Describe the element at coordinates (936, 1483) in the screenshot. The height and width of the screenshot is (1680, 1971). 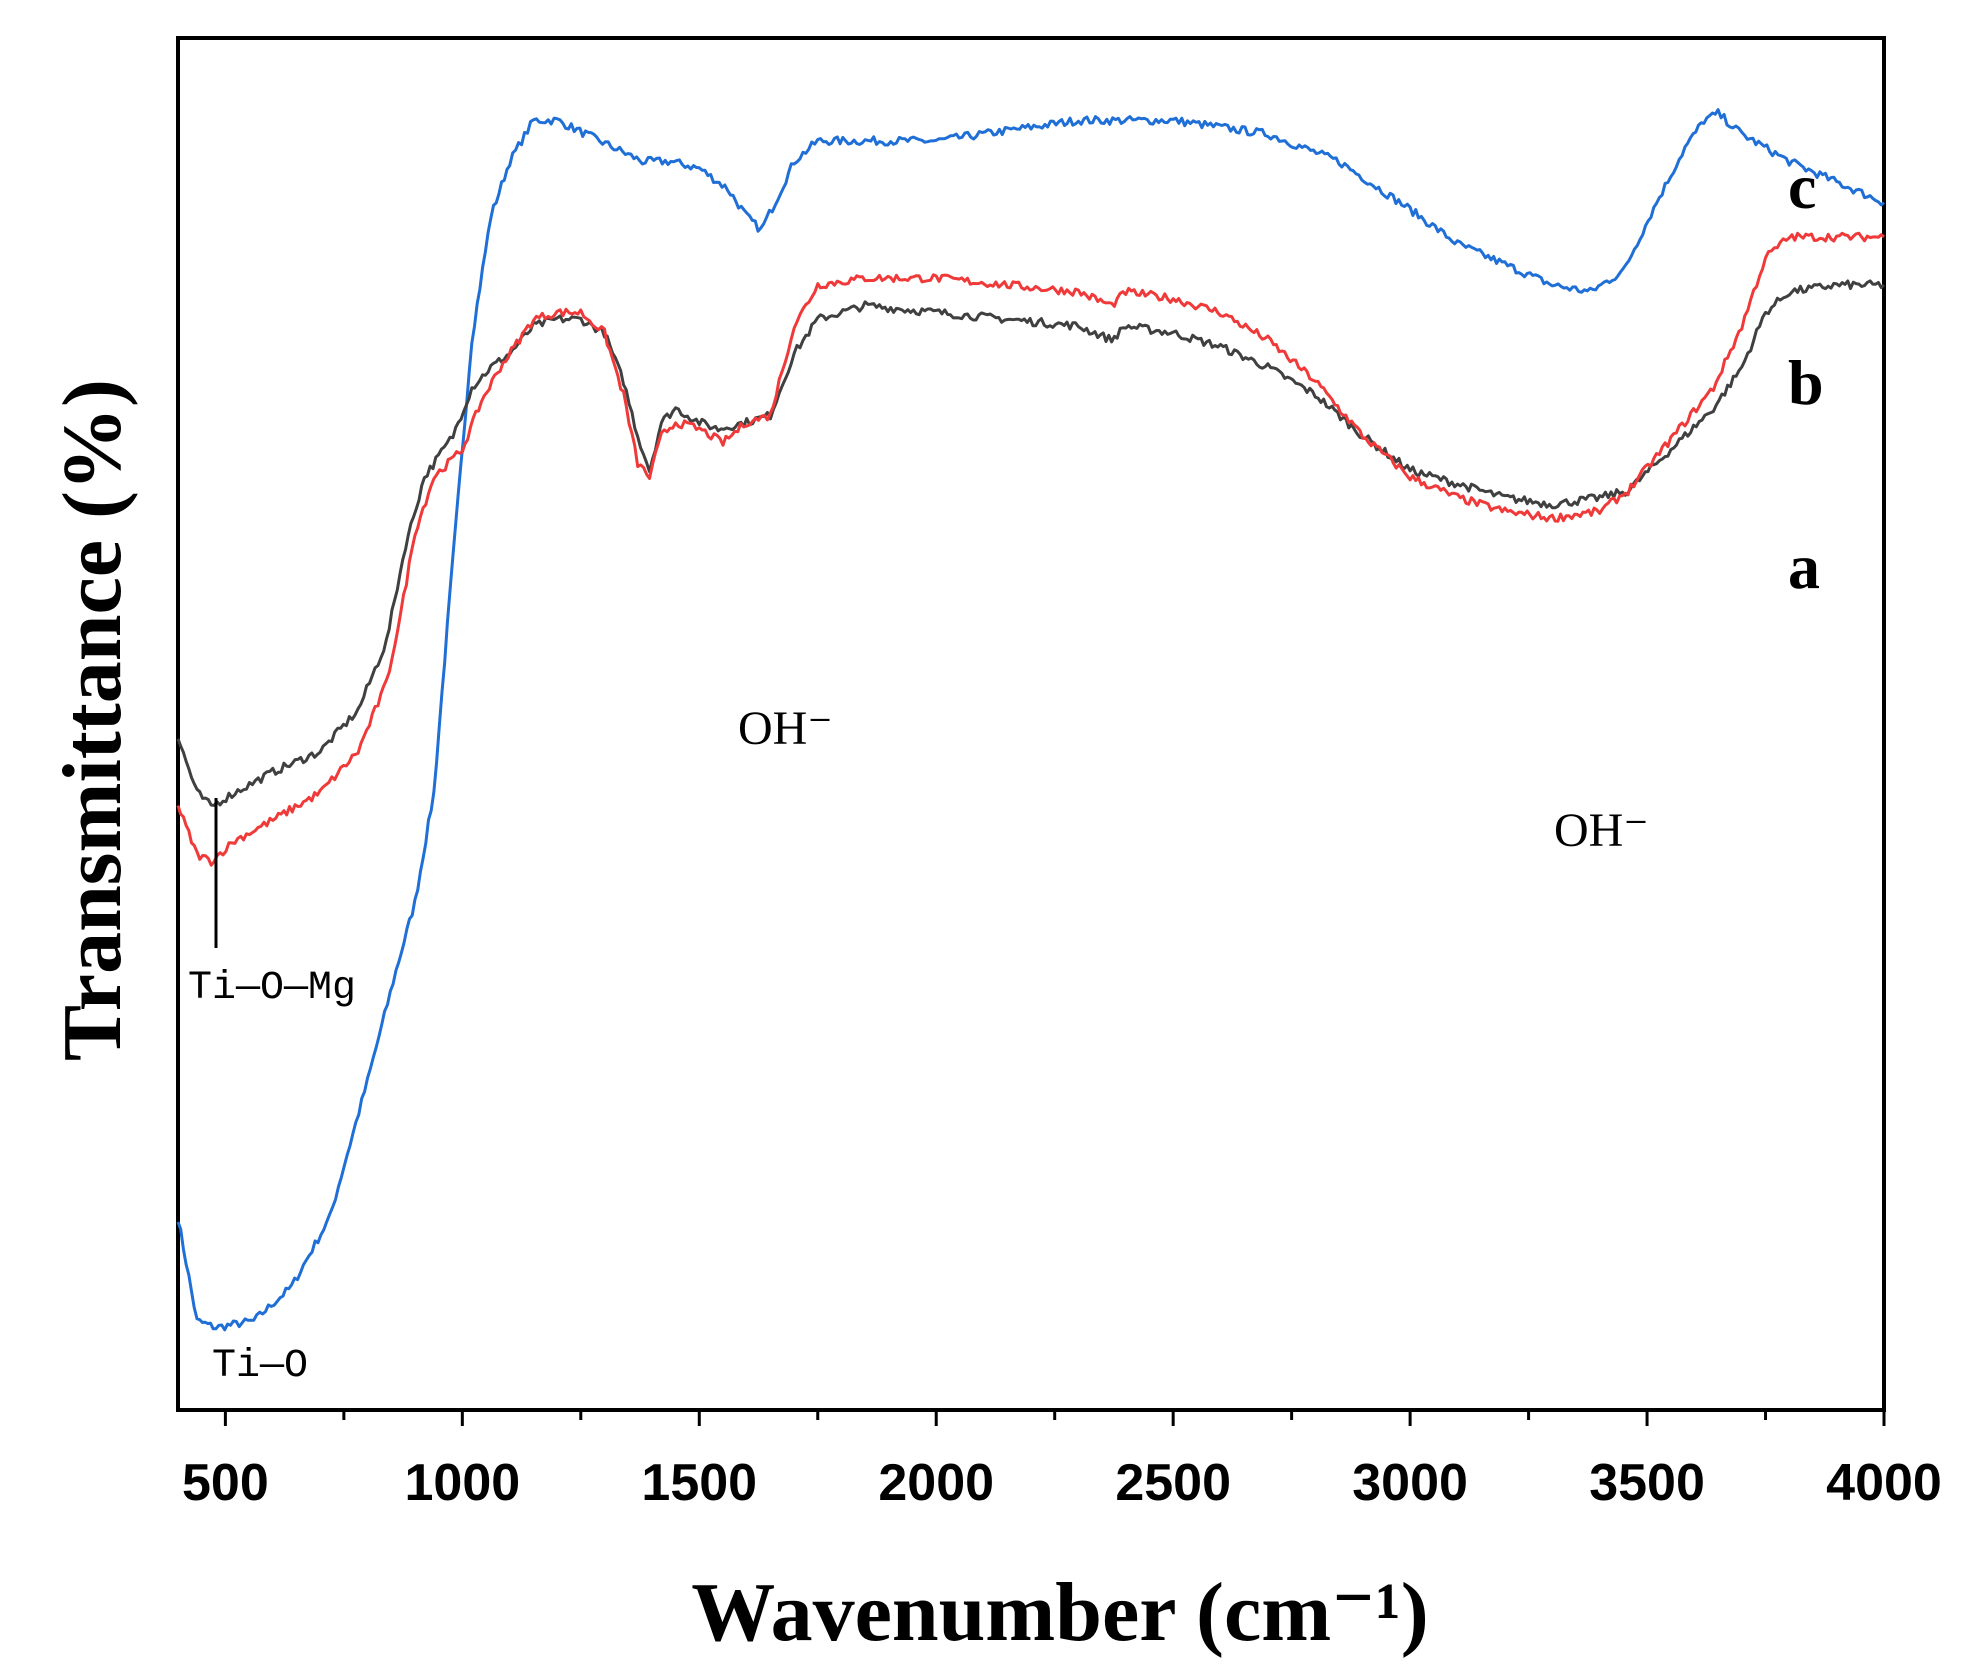
I see `x-tick-label: 2000` at that location.